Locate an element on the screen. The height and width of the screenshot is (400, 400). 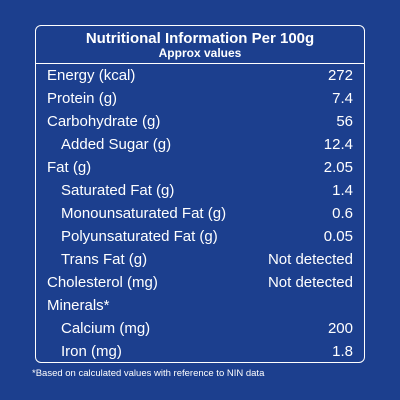
nutrient-row-calcium: Calcium (mg) 200 is located at coordinates (200, 329).